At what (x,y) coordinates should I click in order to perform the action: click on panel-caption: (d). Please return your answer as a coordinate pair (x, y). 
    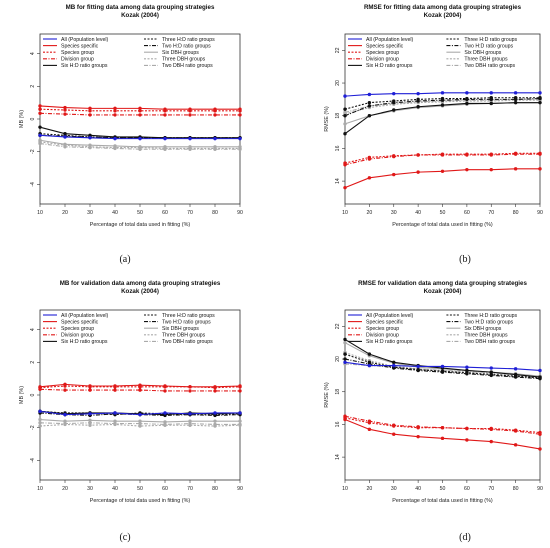
    Looking at the image, I should click on (465, 537).